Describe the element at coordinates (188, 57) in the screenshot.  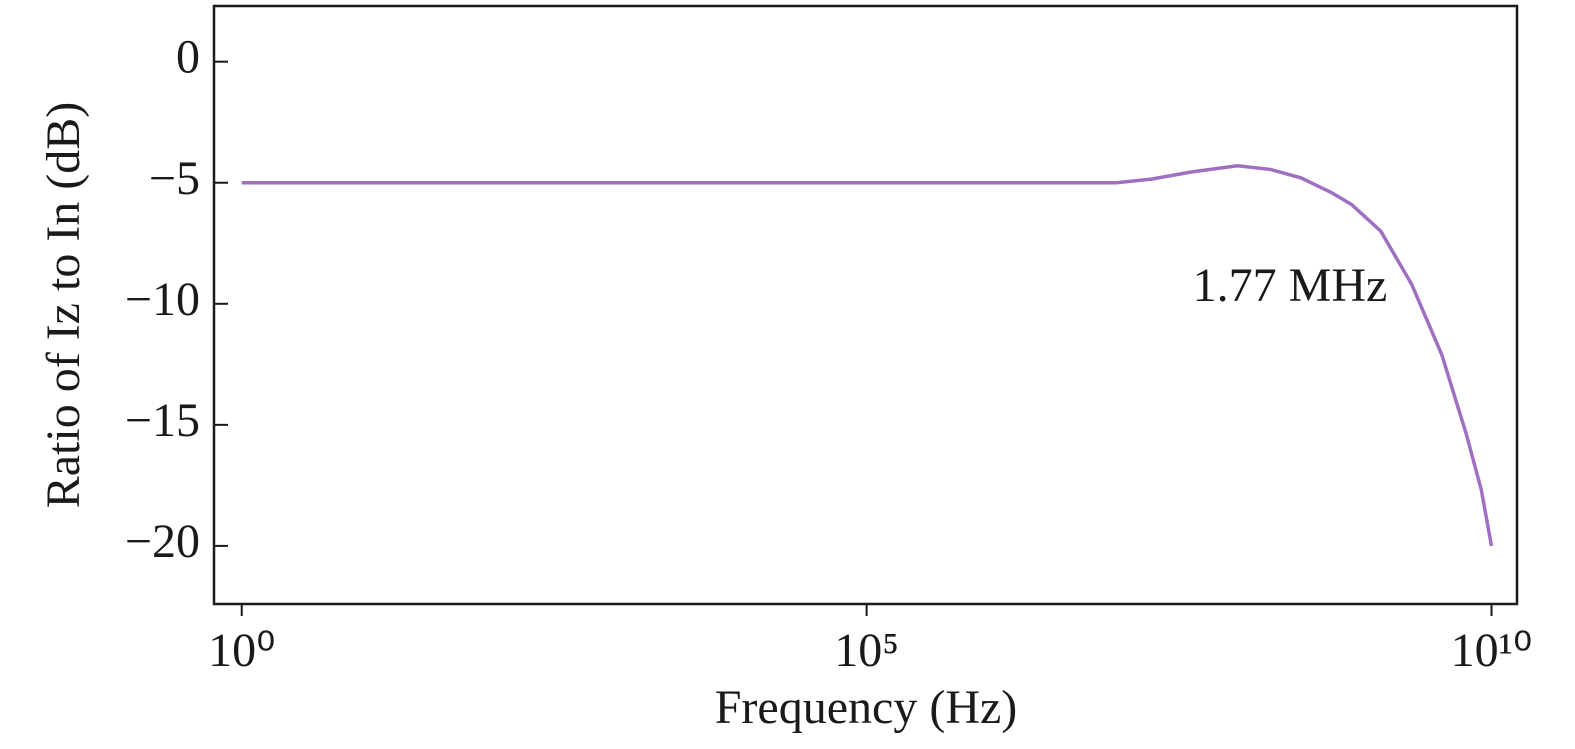
I see `y-tick-label: 0` at that location.